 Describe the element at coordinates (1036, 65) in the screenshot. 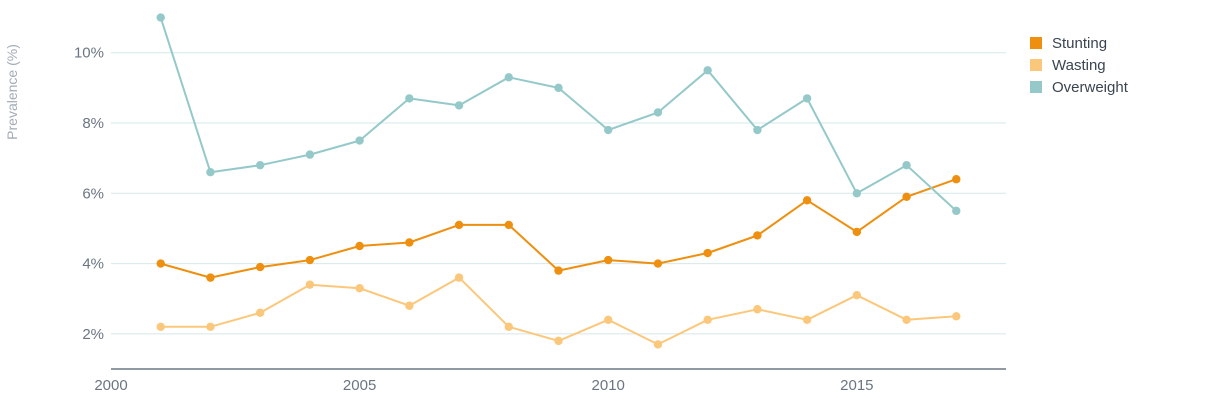

I see `legend-swatch-wasting` at that location.